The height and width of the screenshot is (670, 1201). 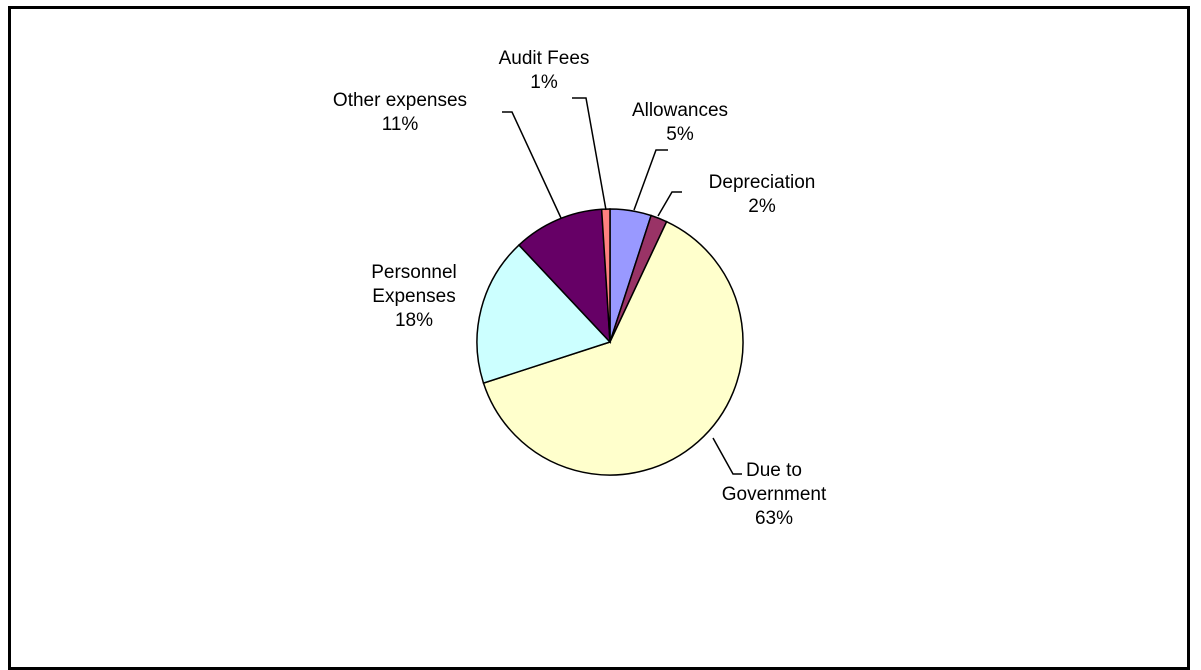 What do you see at coordinates (762, 194) in the screenshot?
I see `data-label-depreciation: Depreciation 2%` at bounding box center [762, 194].